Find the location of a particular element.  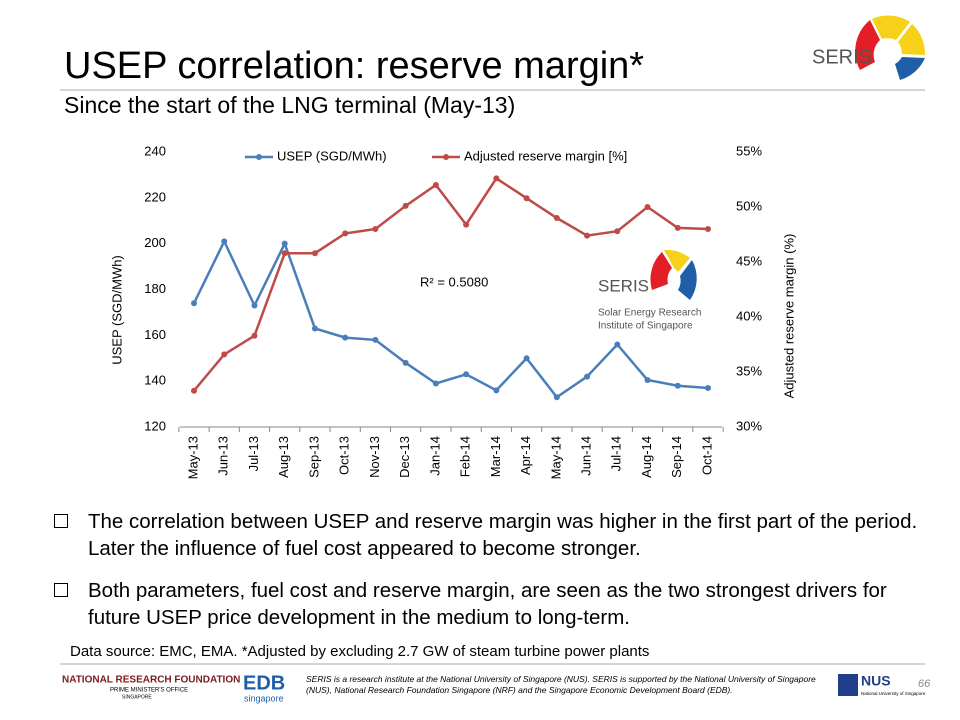

y2-tick-label: 40% is located at coordinates (749, 315).